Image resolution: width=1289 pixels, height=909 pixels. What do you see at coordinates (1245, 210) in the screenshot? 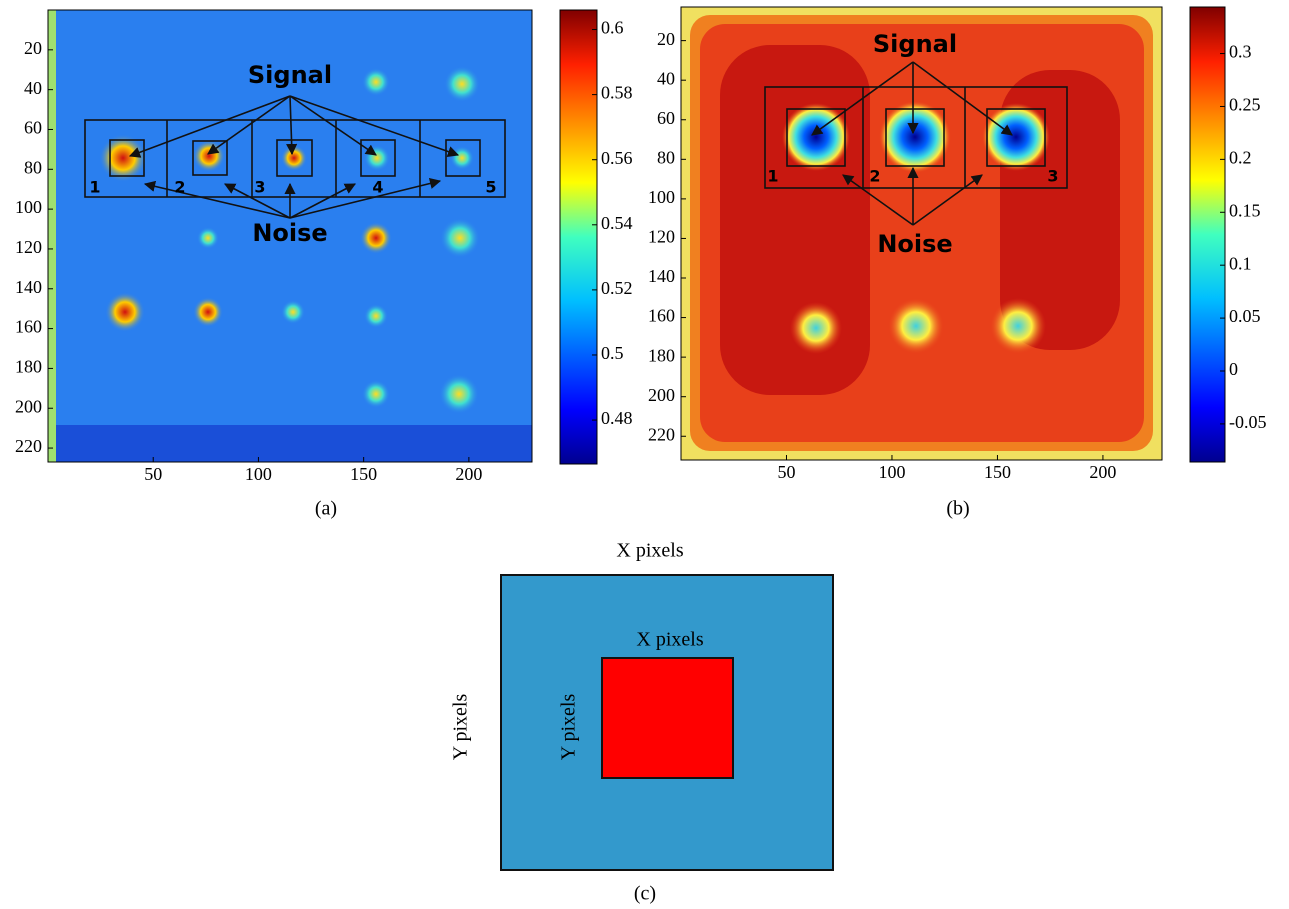
I see `colorbar-tick-label: 0.15` at bounding box center [1245, 210].